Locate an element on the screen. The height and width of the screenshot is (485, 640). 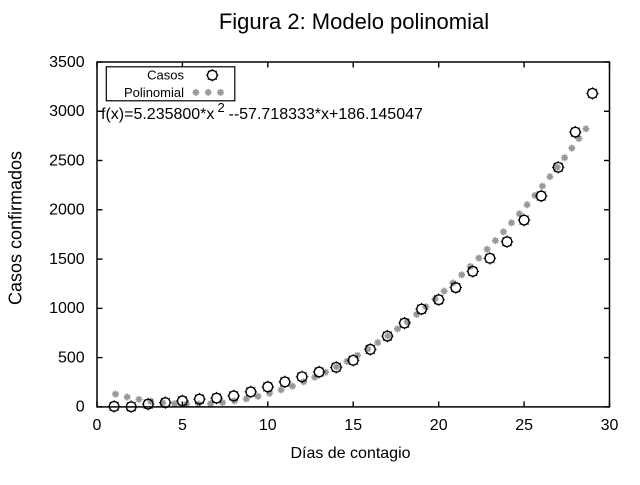
svg-text: 1000 is located at coordinates (67, 308).